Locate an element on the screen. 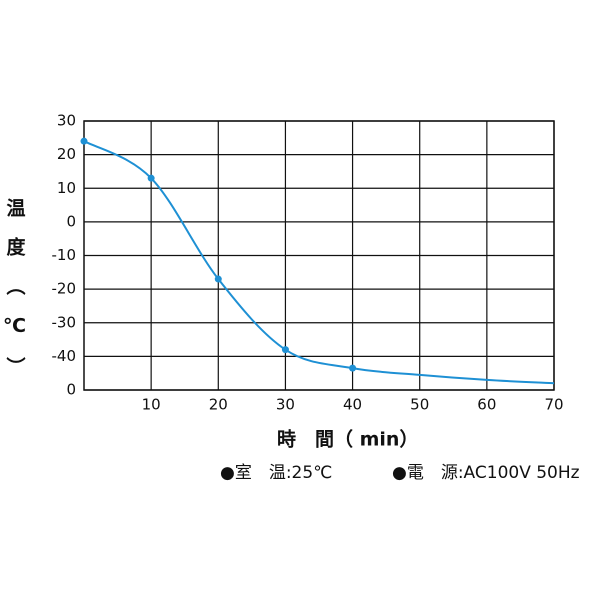 This screenshot has width=600, height=600. note: ●電 源:AC100V 50Hz is located at coordinates (486, 473).